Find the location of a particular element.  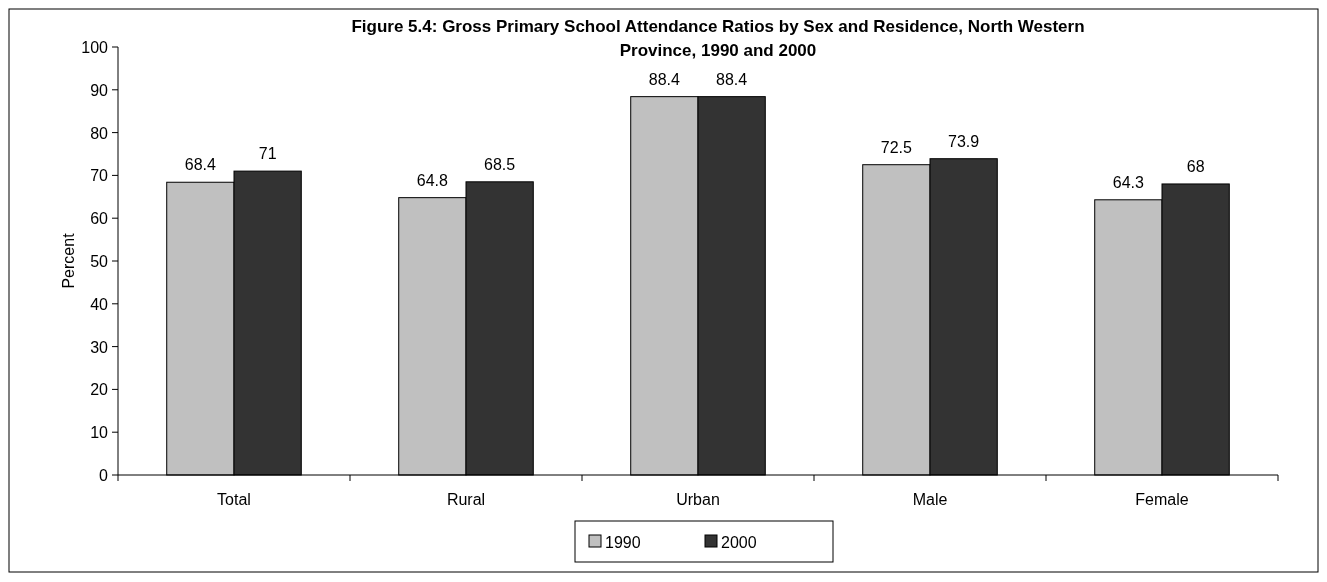

data-label: 68.4 is located at coordinates (200, 165).